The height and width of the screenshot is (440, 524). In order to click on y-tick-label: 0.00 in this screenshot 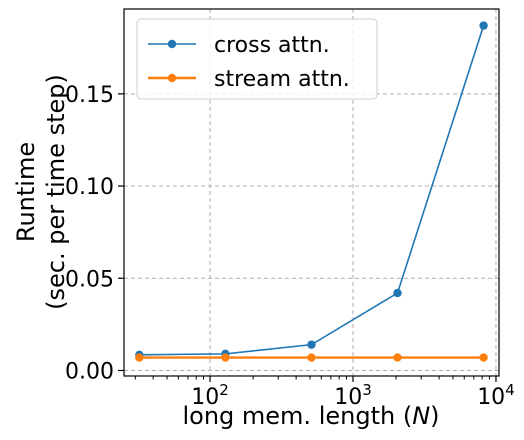, I will do `click(89, 371)`.